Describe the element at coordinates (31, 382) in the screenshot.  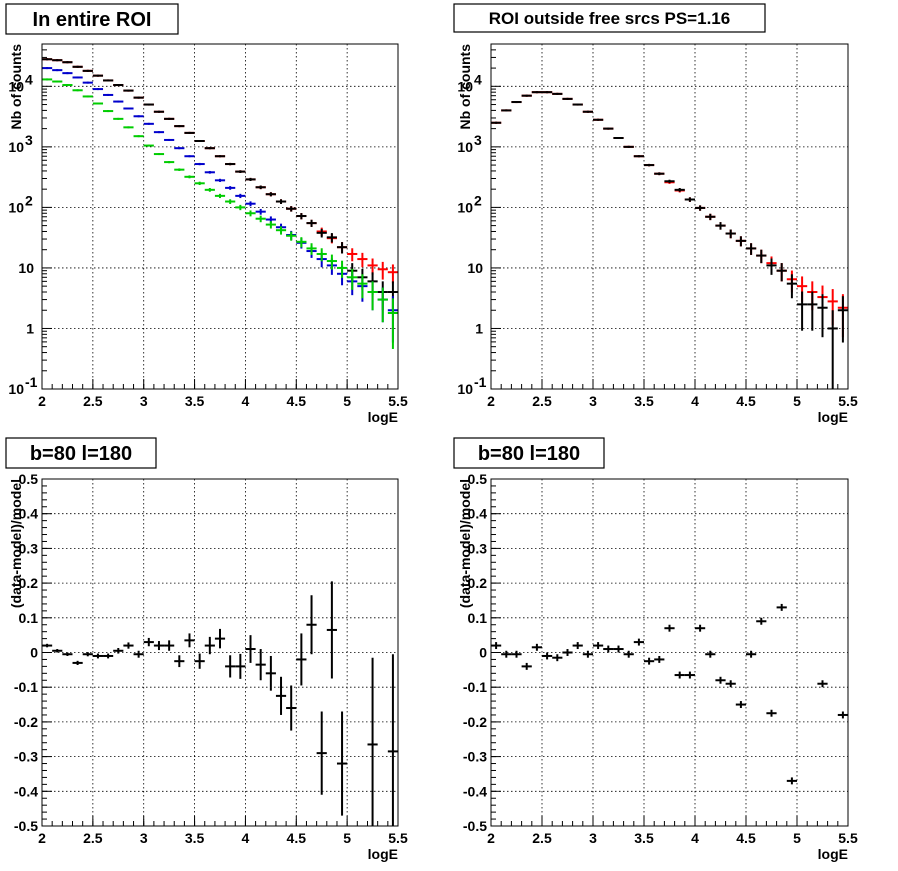
I see `y-tick-exponent: -1` at that location.